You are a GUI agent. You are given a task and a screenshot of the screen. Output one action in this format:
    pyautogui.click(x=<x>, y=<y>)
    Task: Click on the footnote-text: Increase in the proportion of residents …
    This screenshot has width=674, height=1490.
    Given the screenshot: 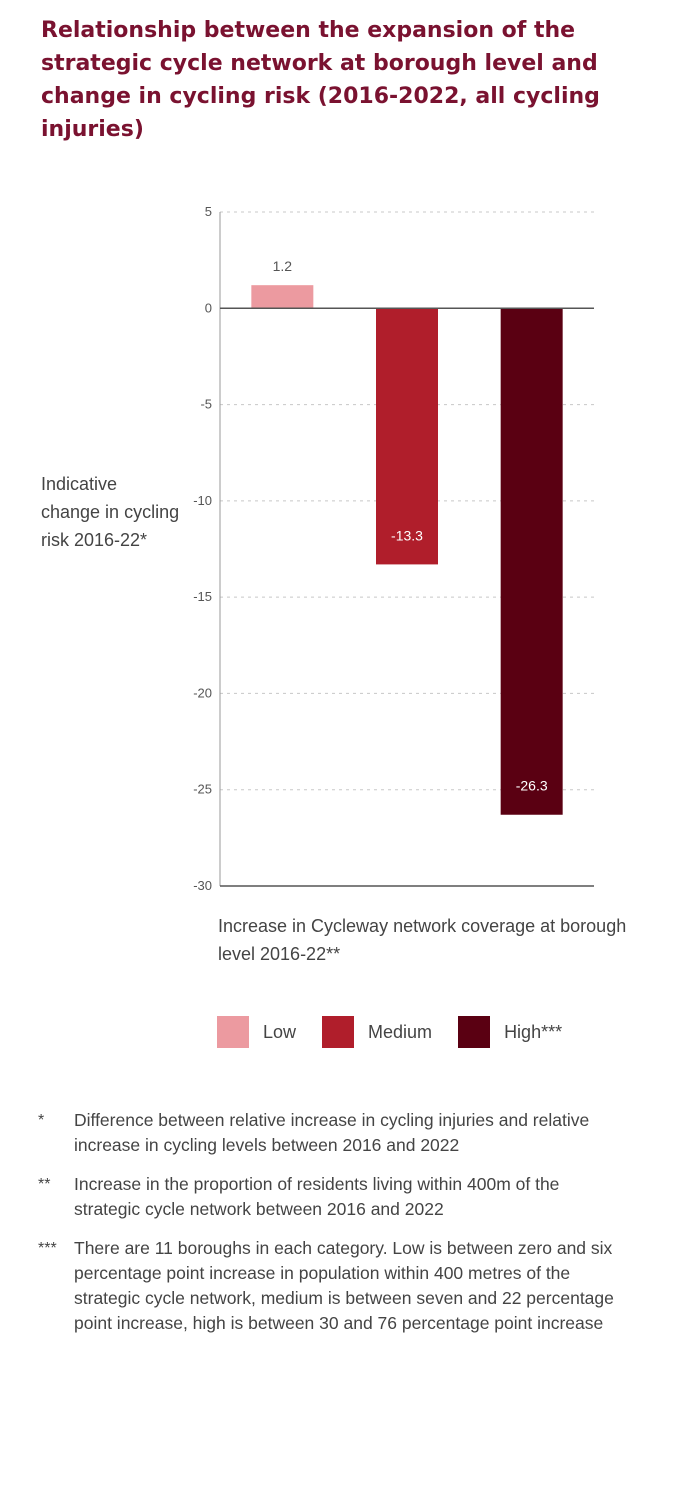 What is the action you would take?
    pyautogui.click(x=317, y=1196)
    